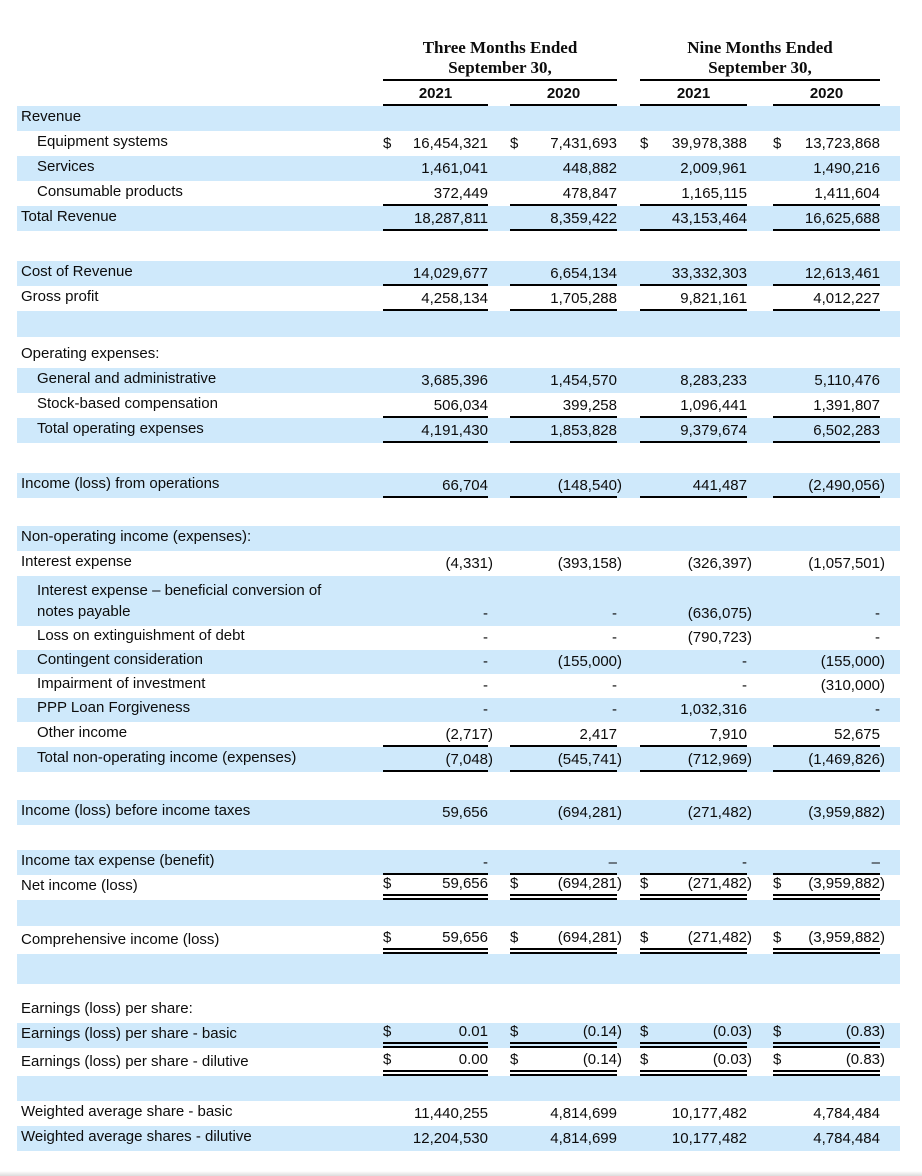 Image resolution: width=922 pixels, height=1176 pixels. What do you see at coordinates (829, 761) in the screenshot?
I see `value-cell: (1,469,826)` at bounding box center [829, 761].